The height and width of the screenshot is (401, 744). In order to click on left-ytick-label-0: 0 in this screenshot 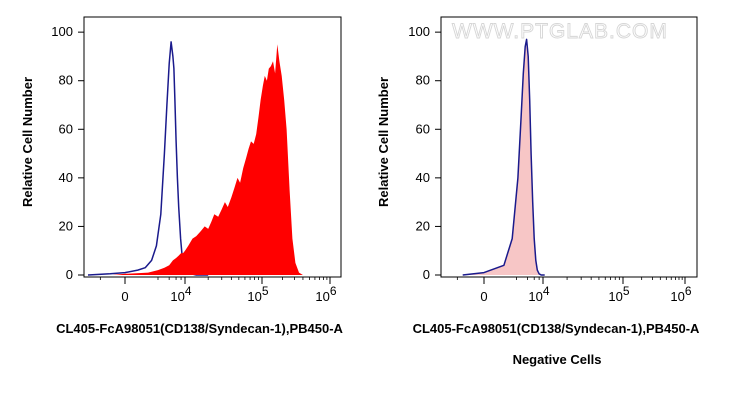, I will do `click(69, 274)`.